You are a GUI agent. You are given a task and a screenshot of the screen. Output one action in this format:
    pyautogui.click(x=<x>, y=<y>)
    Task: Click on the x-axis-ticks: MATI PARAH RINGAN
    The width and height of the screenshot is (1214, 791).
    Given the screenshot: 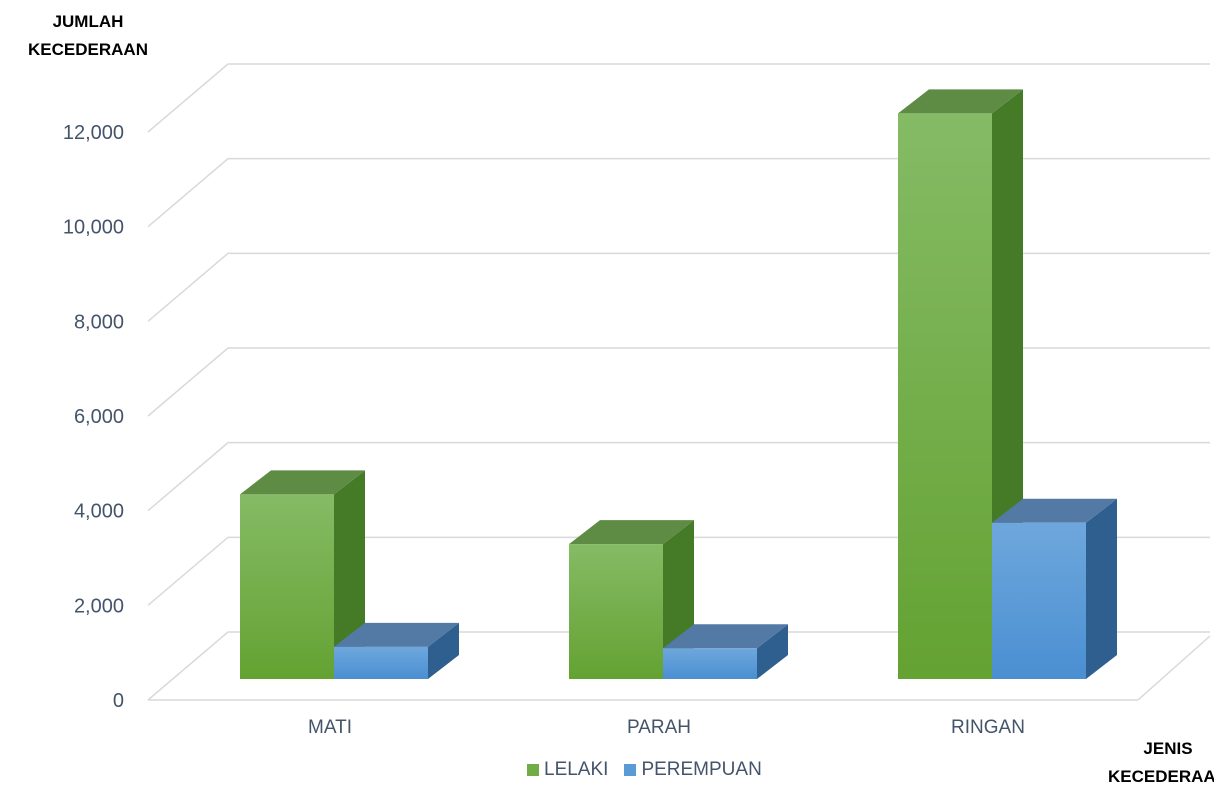 What is the action you would take?
    pyautogui.click(x=666, y=727)
    